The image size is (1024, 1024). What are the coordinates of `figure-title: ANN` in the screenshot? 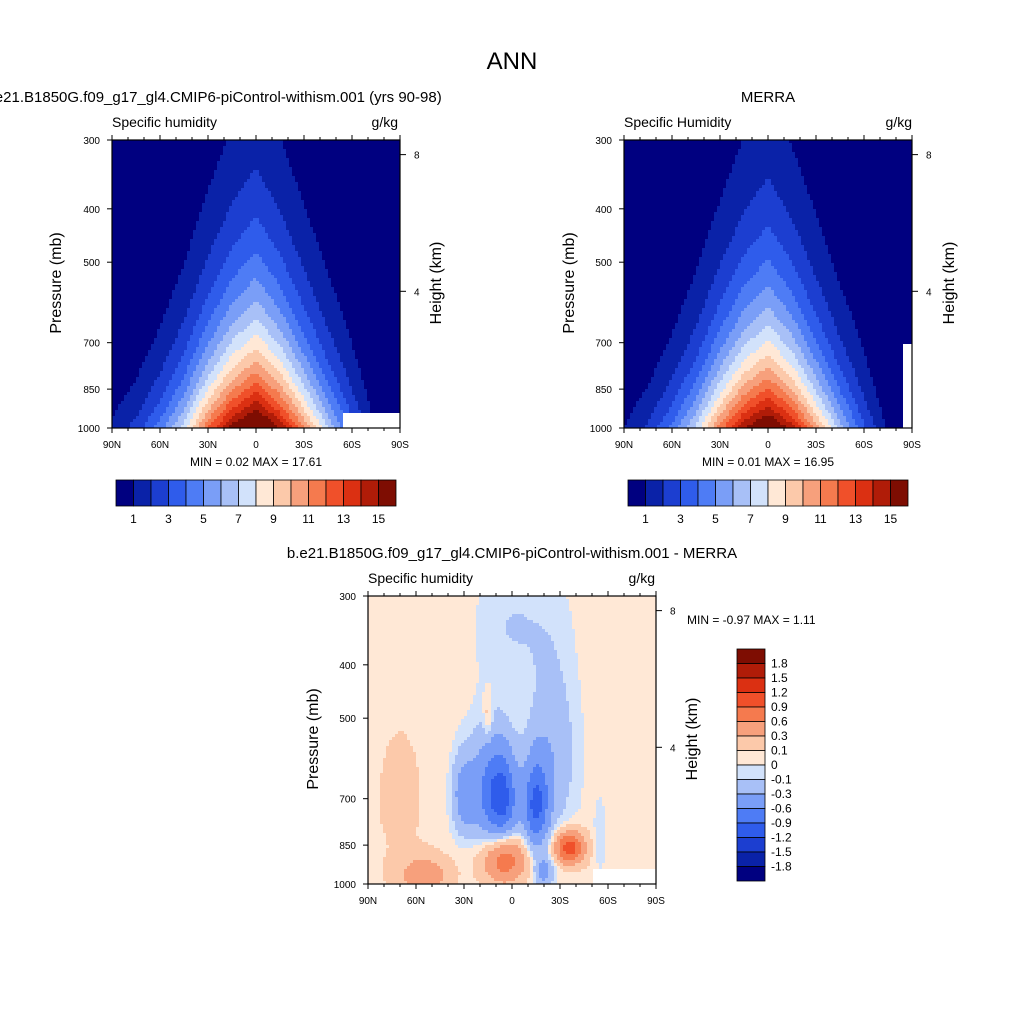 It's located at (512, 61).